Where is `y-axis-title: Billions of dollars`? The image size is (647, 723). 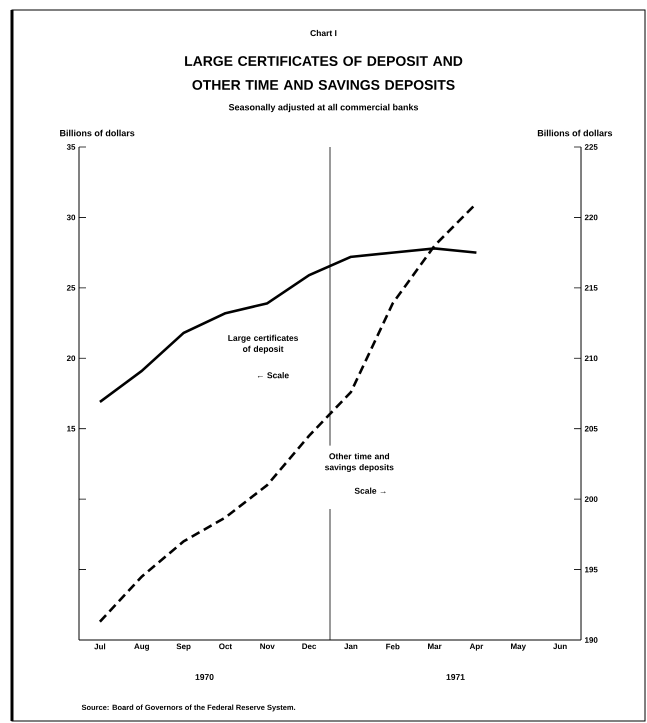
y-axis-title: Billions of dollars is located at coordinates (97, 133).